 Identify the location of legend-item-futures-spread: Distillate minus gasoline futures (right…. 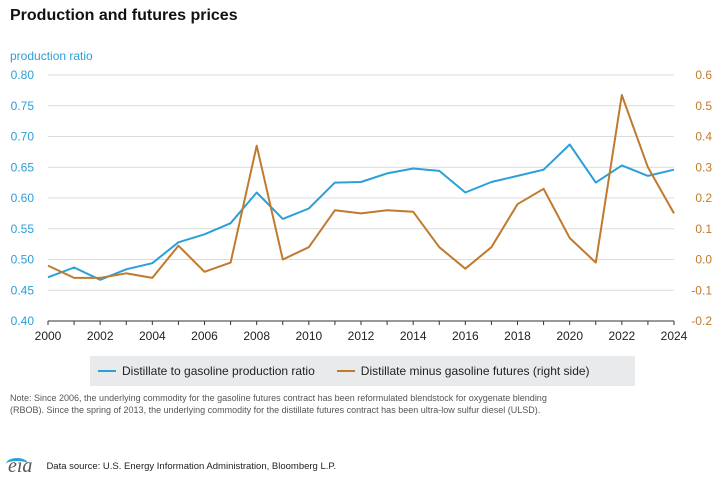
(463, 371).